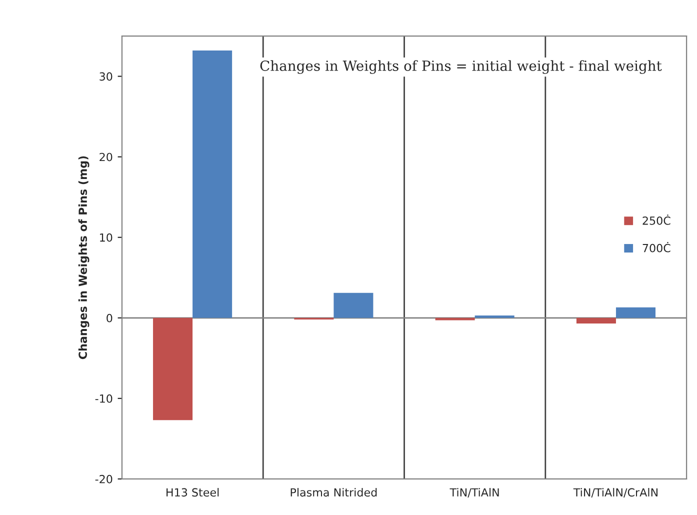 The width and height of the screenshot is (697, 515). I want to click on legend-label: 700Ċ, so click(656, 247).